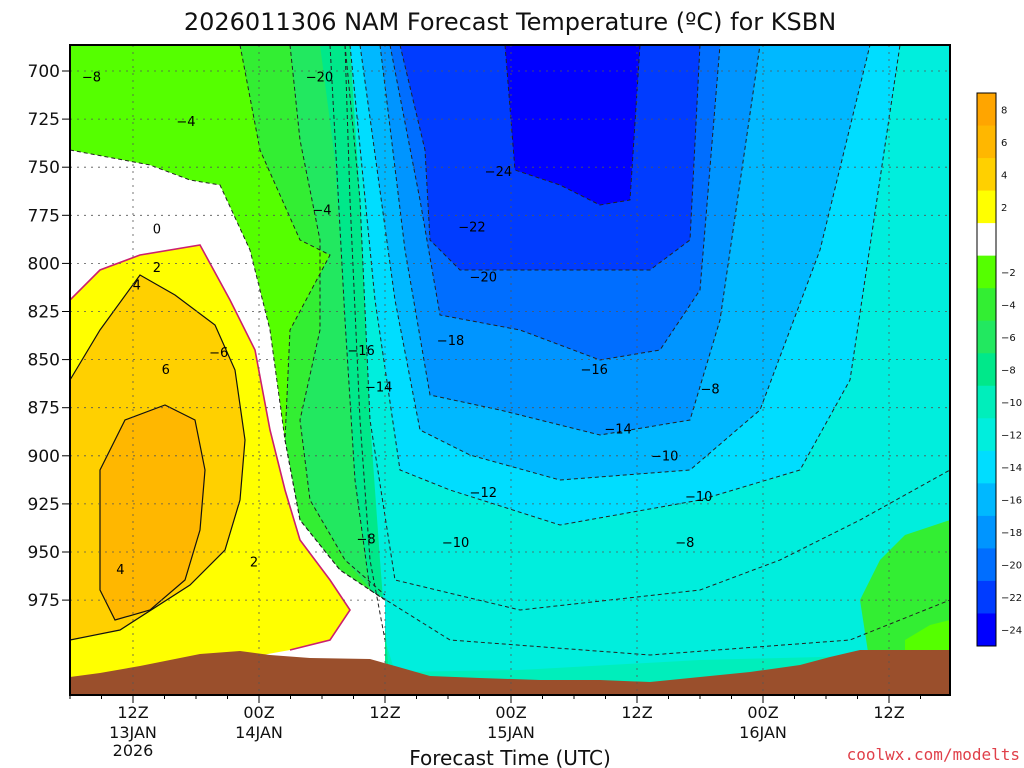 This screenshot has height=768, width=1024. I want to click on colorbar-label: −8, so click(1008, 371).